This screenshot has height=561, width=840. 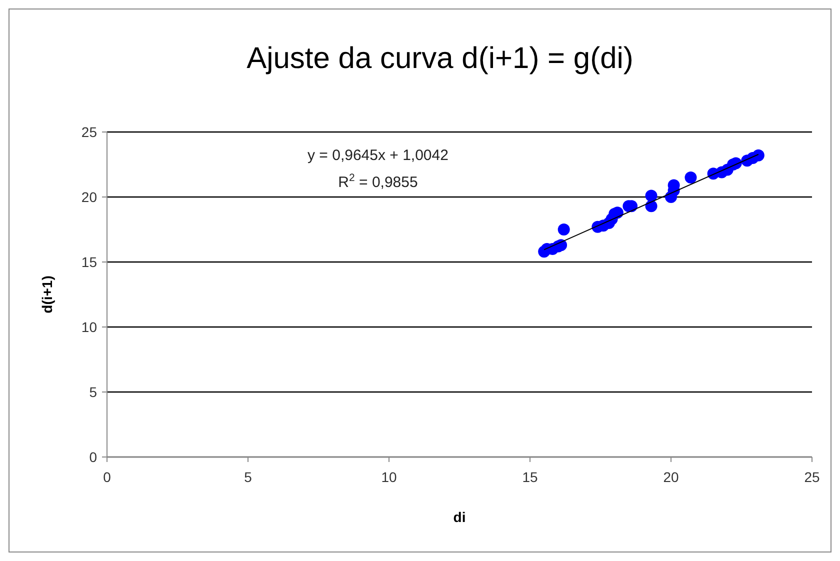 What do you see at coordinates (248, 477) in the screenshot?
I see `x-tick-label: 5` at bounding box center [248, 477].